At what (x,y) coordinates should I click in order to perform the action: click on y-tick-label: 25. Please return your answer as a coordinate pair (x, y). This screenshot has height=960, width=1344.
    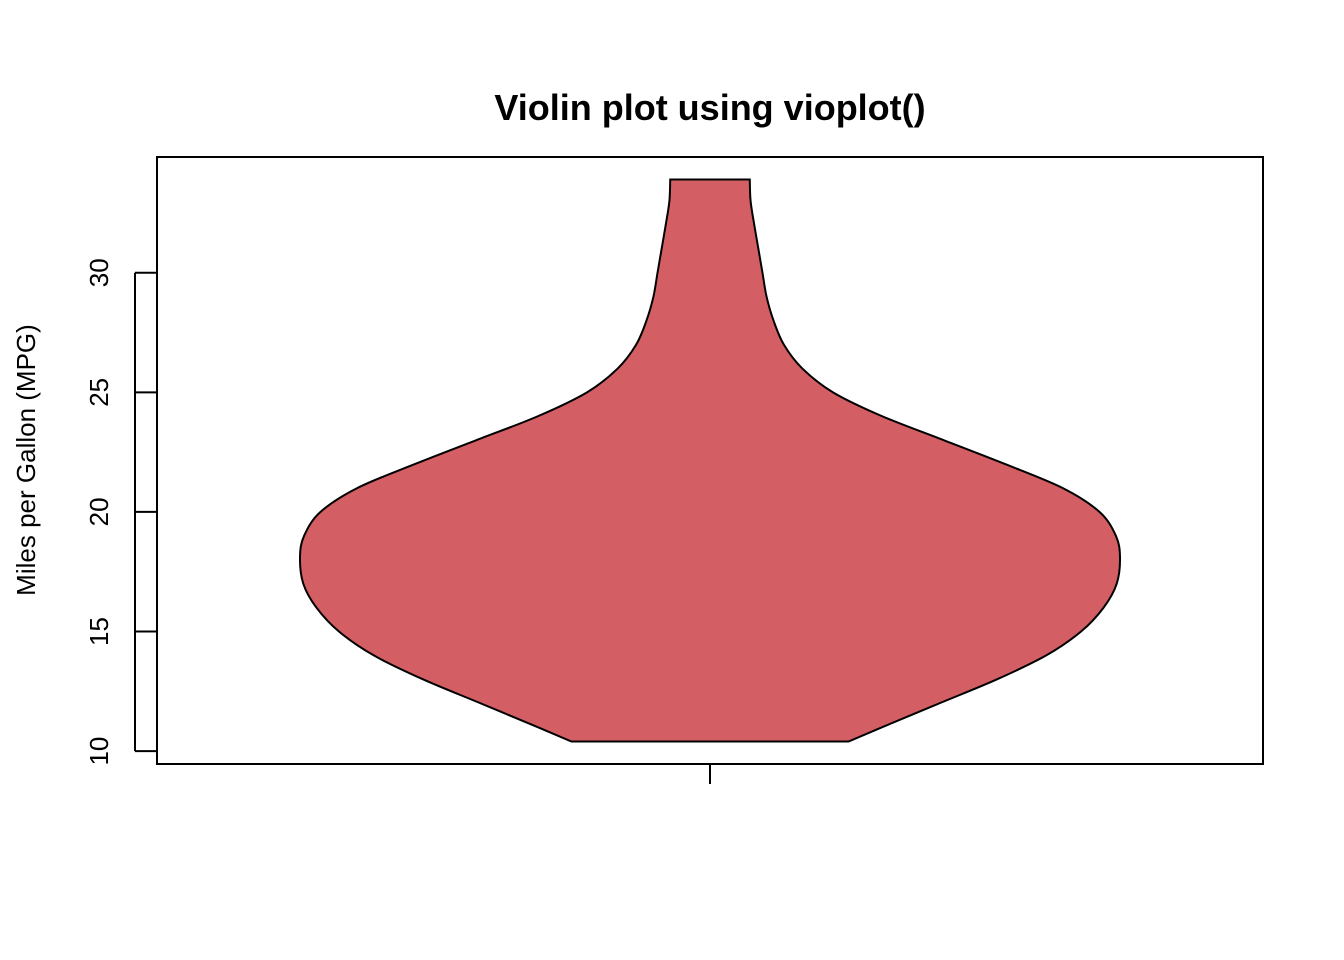
    Looking at the image, I should click on (99, 392).